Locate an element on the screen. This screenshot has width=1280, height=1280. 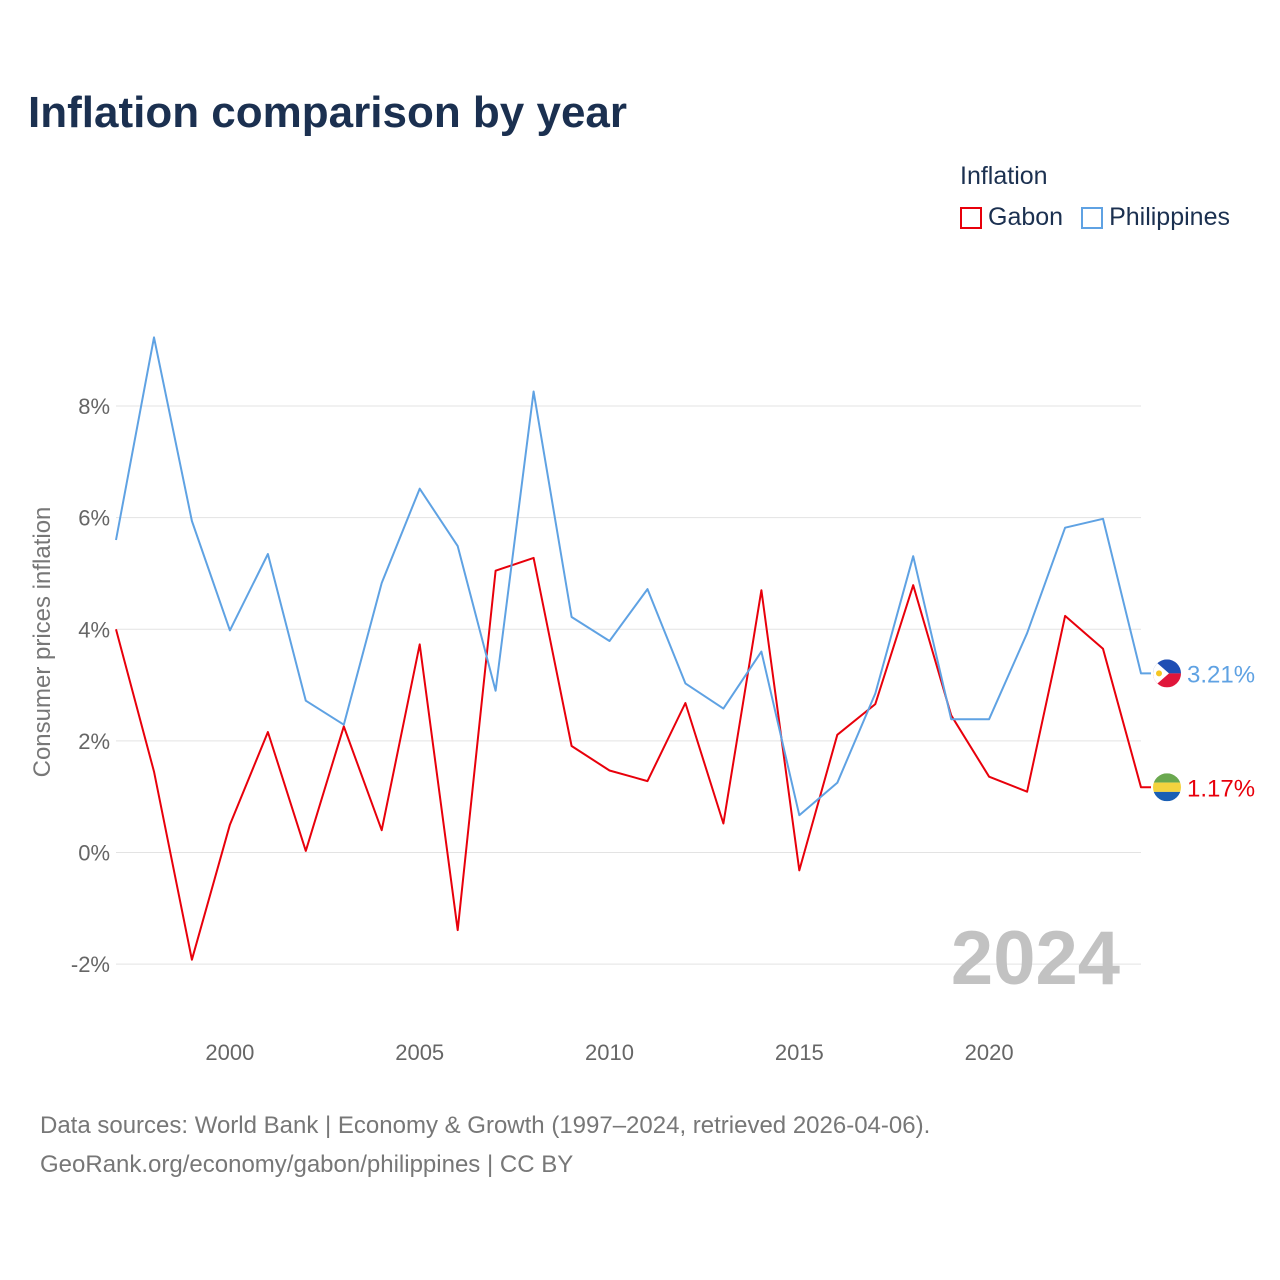
y-tick-label: 6% is located at coordinates (94, 518).